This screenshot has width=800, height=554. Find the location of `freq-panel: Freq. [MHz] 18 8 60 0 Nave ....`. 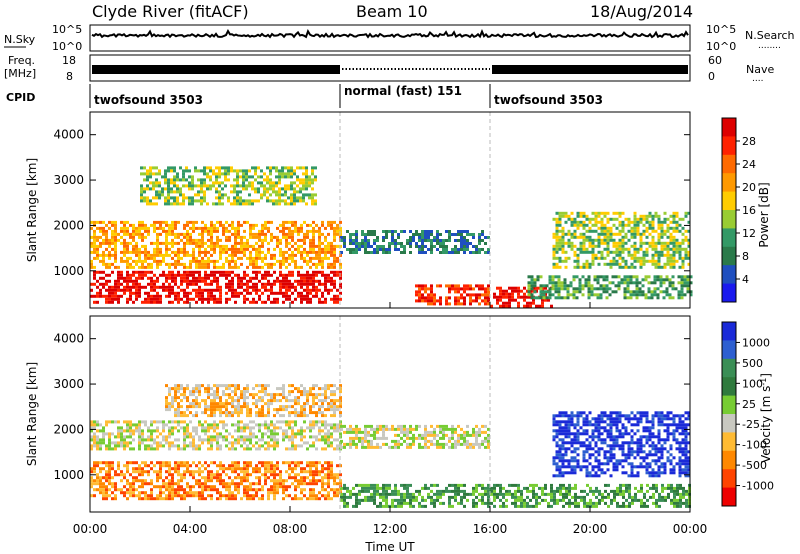

freq-panel: Freq. [MHz] 18 8 60 0 Nave .... is located at coordinates (389, 69).